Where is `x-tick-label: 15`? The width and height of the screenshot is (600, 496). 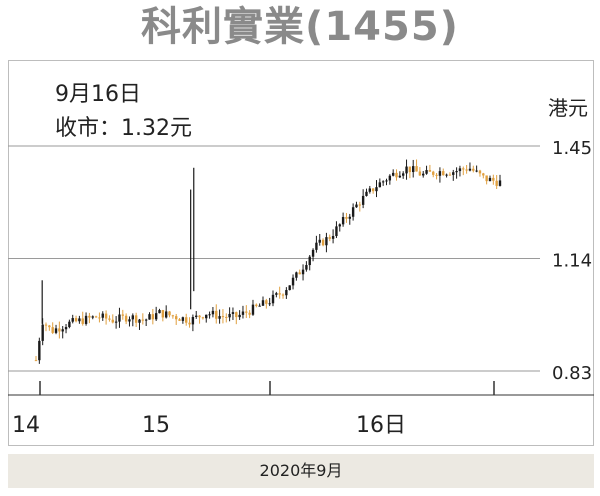 x-tick-label: 15 is located at coordinates (156, 425).